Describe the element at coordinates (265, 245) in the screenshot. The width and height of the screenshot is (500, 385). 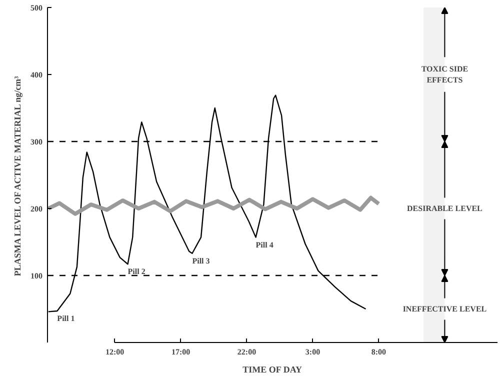
I see `annotation: Pill 4` at that location.